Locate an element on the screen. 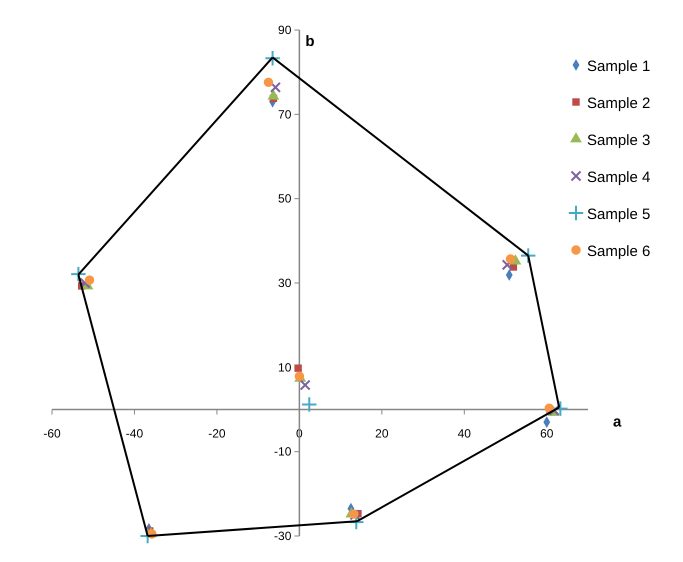  y-axis-title: b is located at coordinates (310, 41).